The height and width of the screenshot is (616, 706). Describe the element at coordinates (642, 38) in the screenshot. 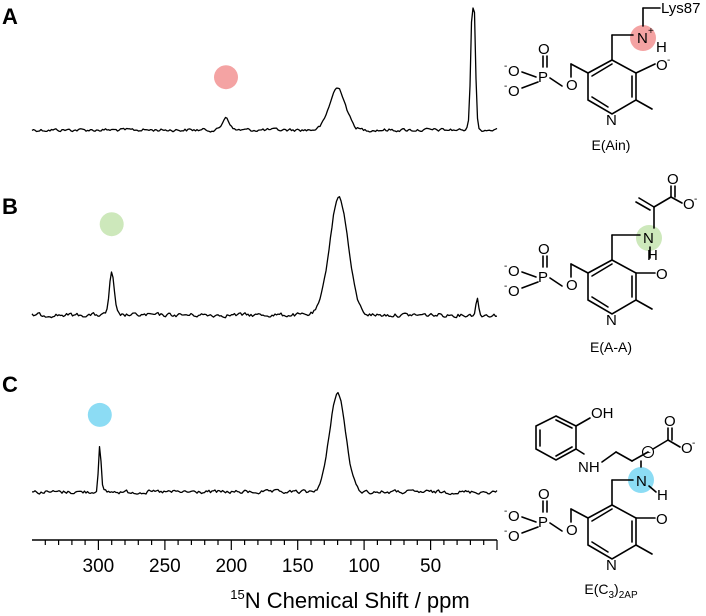

I see `structure-a-n-label: N` at that location.